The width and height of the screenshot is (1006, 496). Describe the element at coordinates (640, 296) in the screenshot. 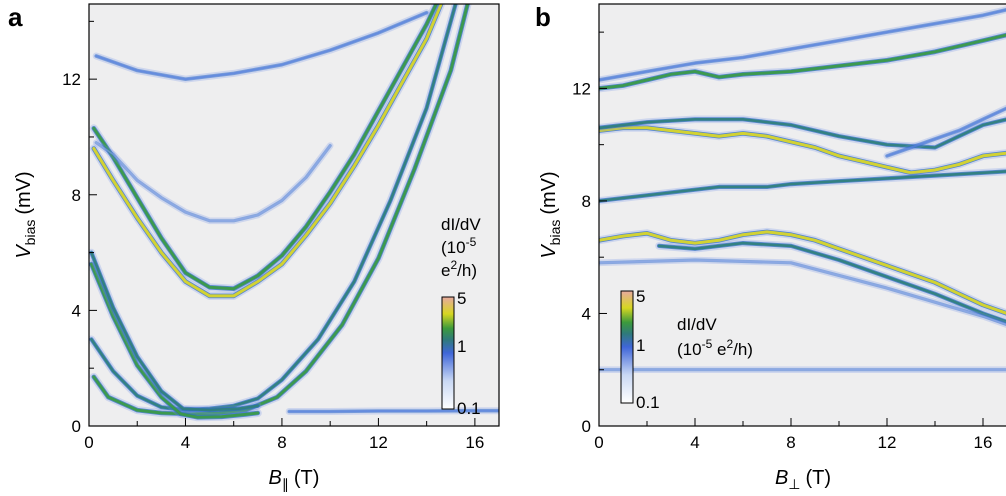

I see `panel-b-colorbar-tick-5: 5` at that location.